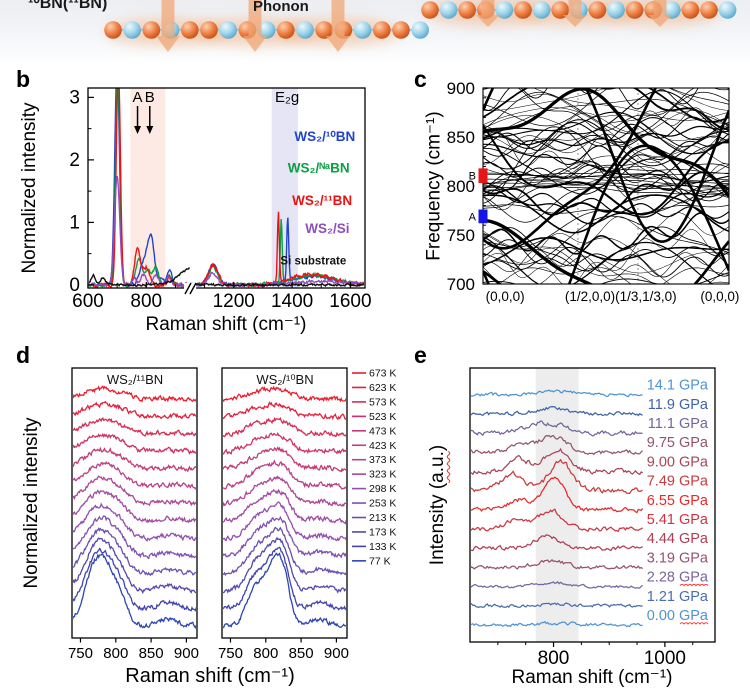  Describe the element at coordinates (678, 578) in the screenshot. I see `pressure-label: 2.28 GPa` at that location.